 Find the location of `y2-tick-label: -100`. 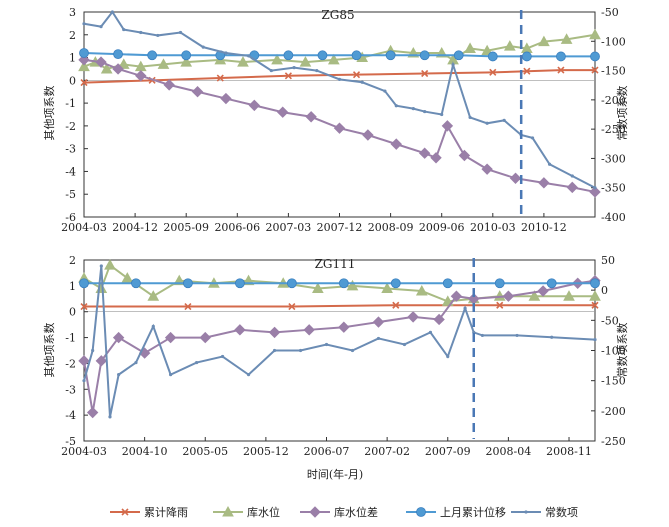

y2-tick-label: -100 is located at coordinates (613, 351).